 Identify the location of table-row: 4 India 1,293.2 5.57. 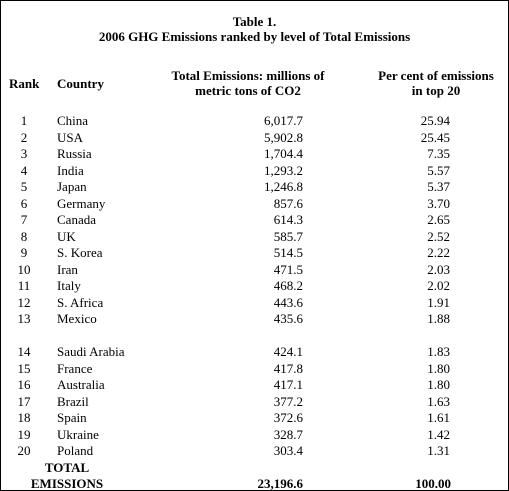
(254, 171).